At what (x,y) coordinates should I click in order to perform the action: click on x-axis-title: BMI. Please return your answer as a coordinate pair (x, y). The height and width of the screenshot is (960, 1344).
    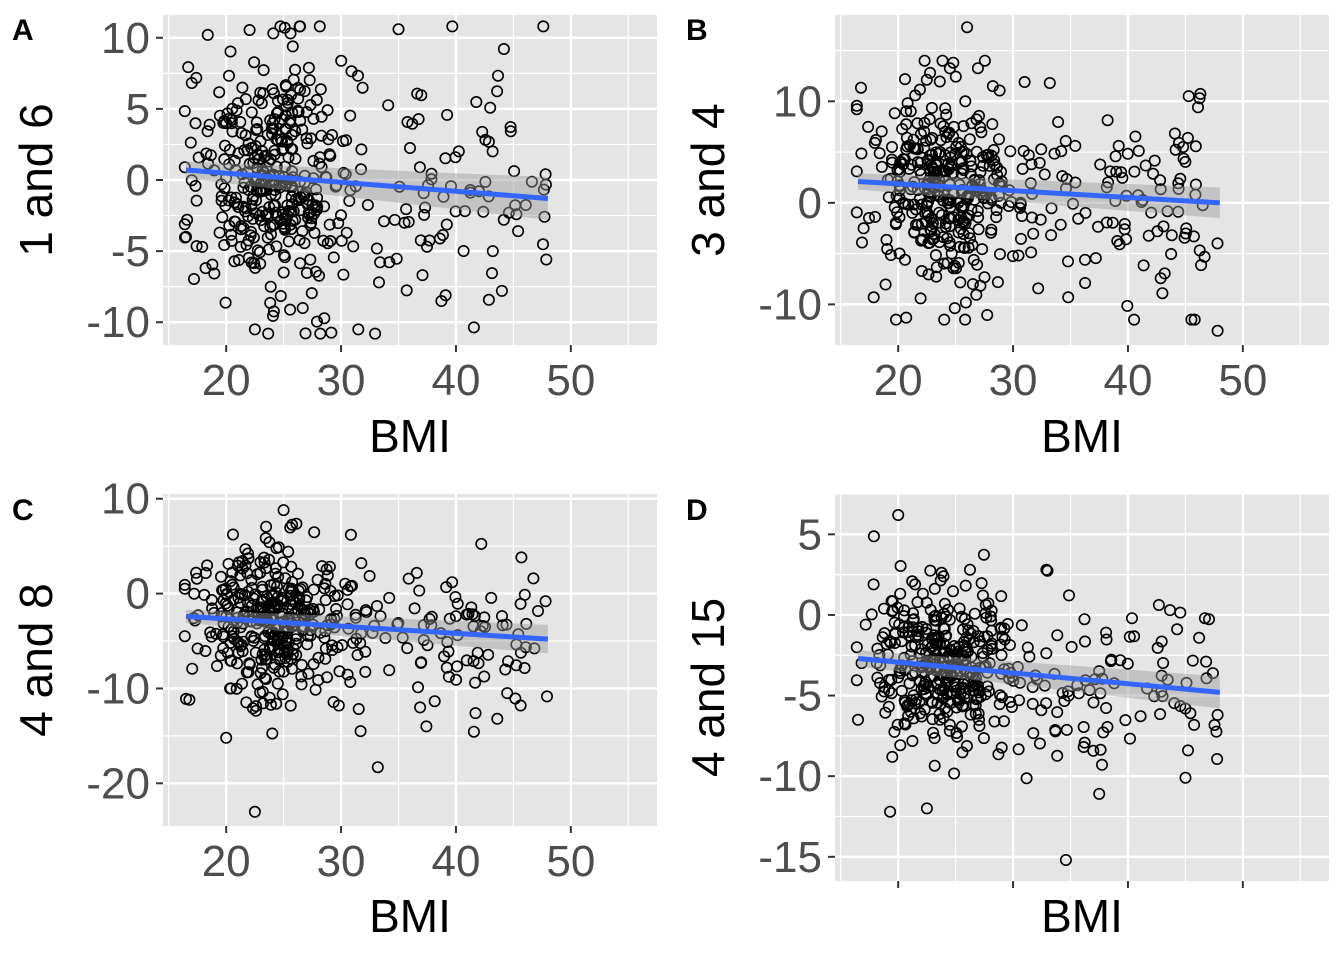
    Looking at the image, I should click on (1082, 436).